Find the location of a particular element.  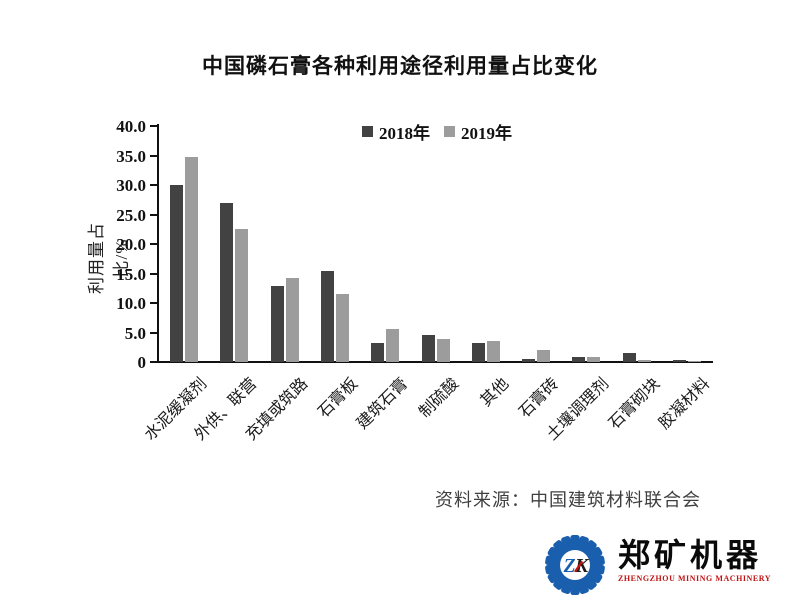

legend-item: 2018年 is located at coordinates (396, 131).